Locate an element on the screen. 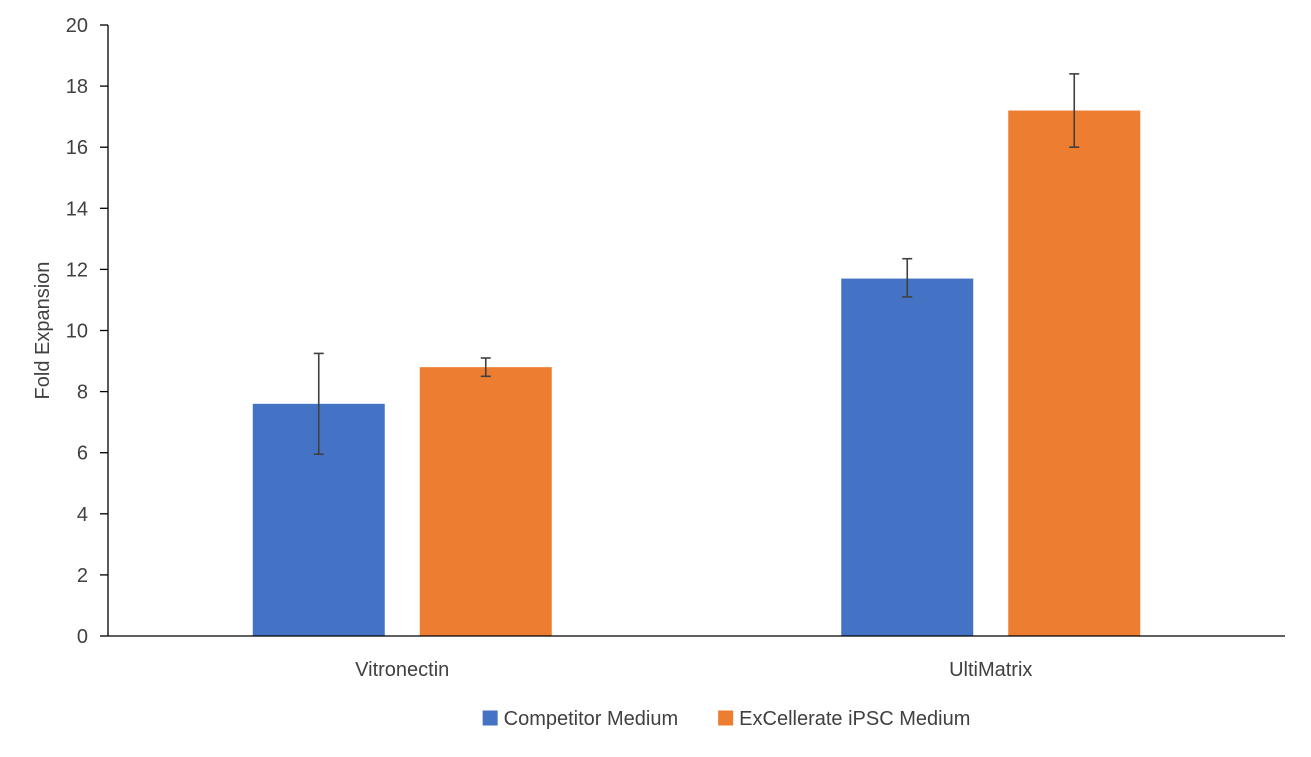 The image size is (1311, 757). y-tick-label: 2 is located at coordinates (82, 576).